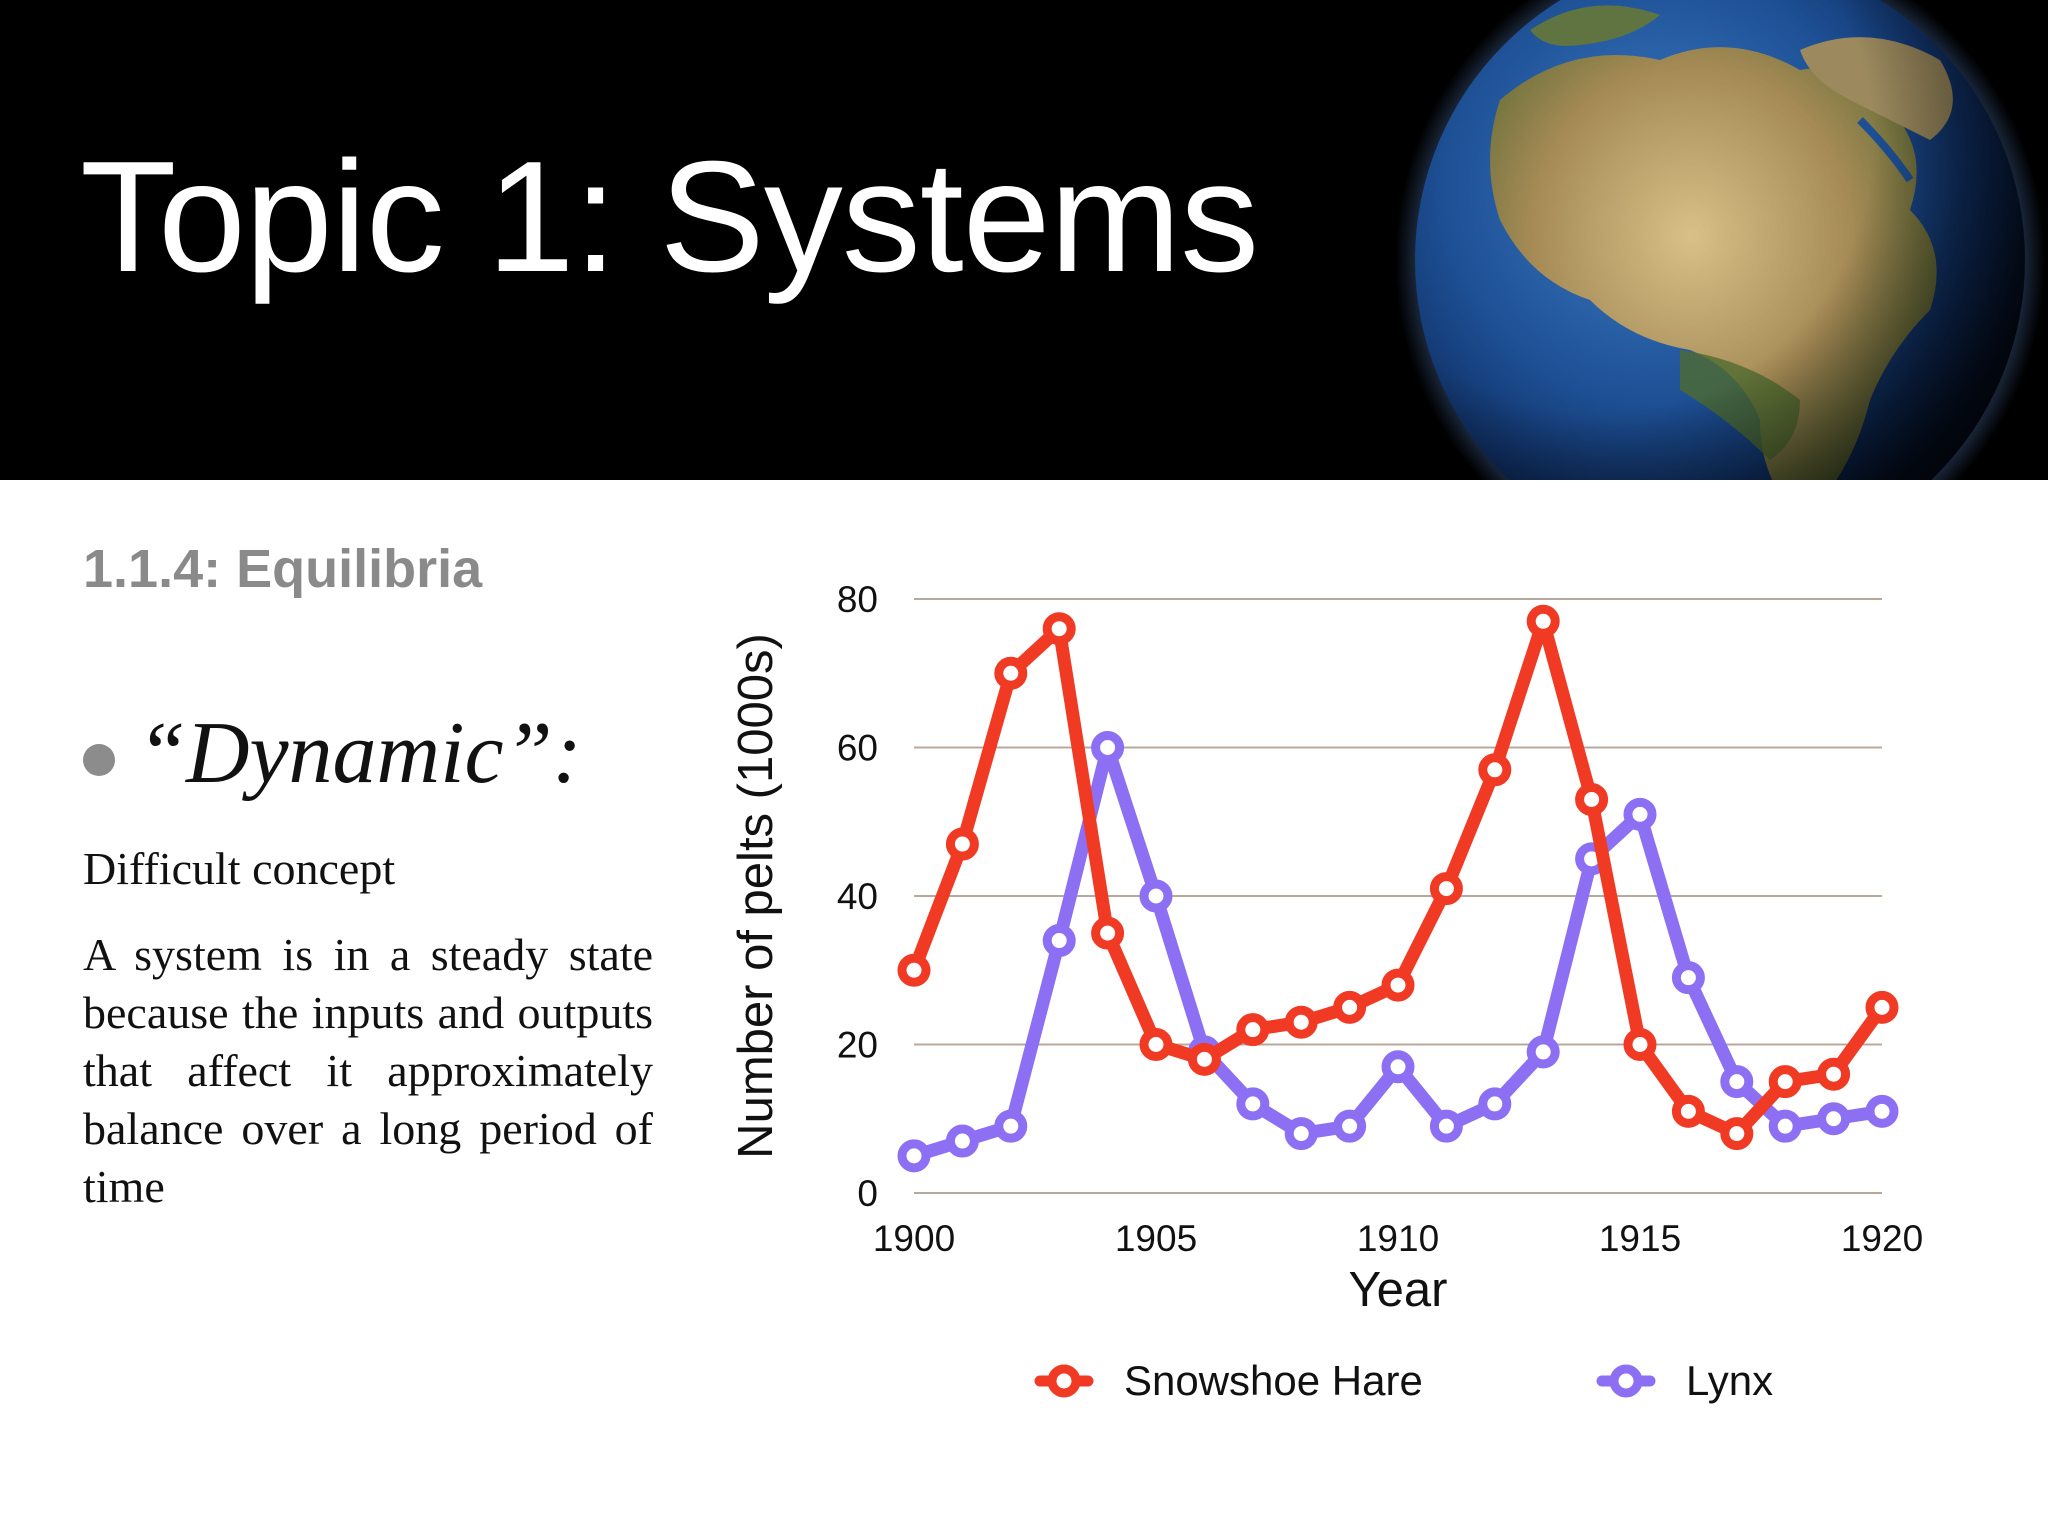 This screenshot has height=1536, width=2048. I want to click on snowshoe-hare-point-1917, so click(1737, 1134).